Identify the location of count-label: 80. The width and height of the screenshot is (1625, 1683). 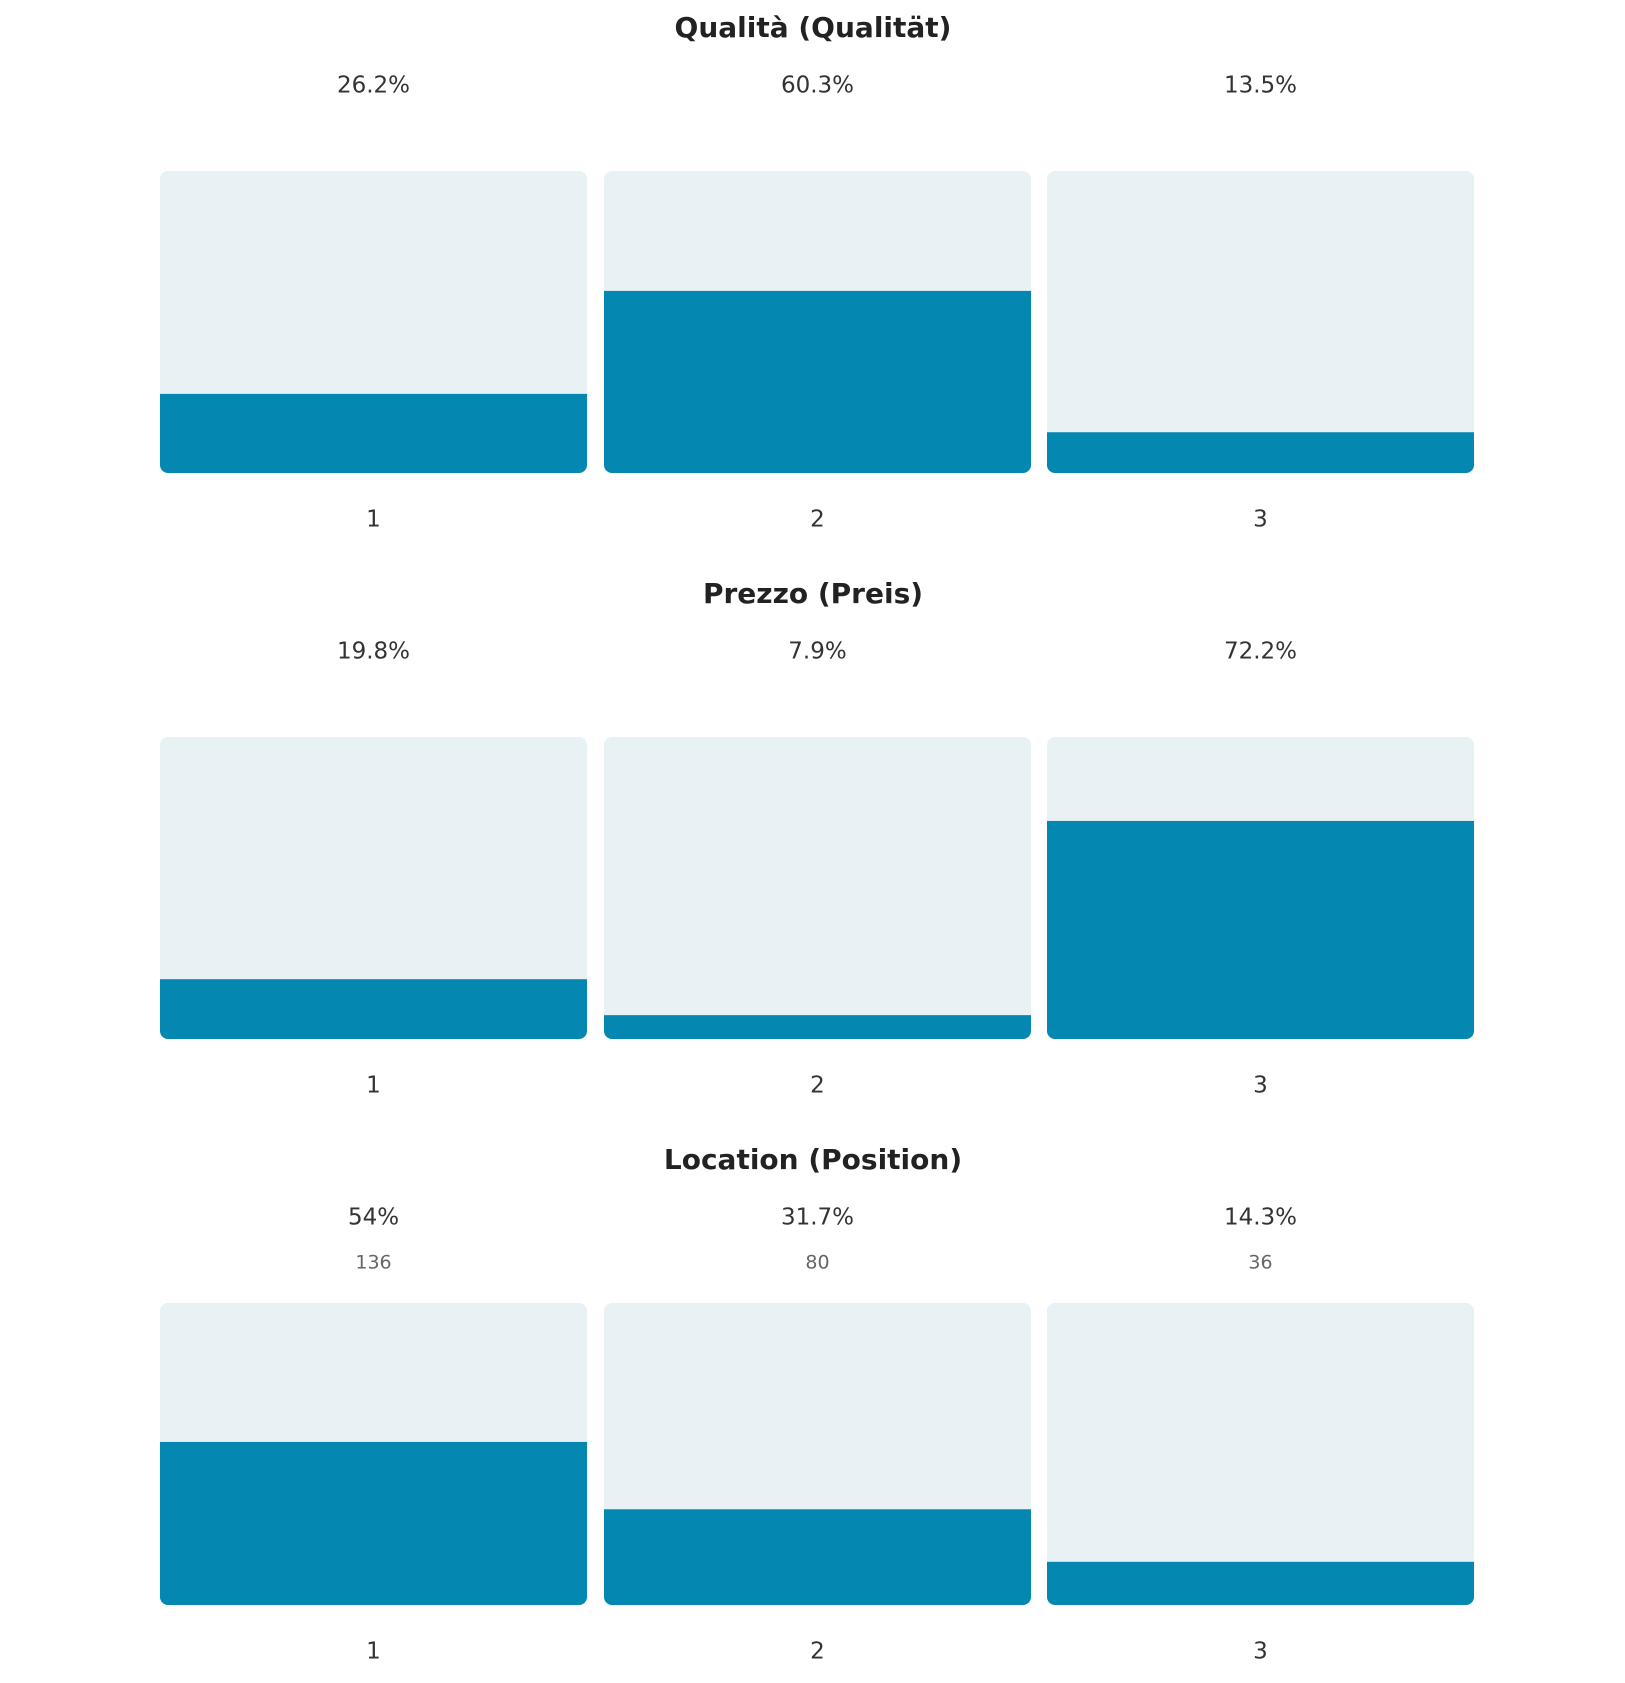
(817, 1263).